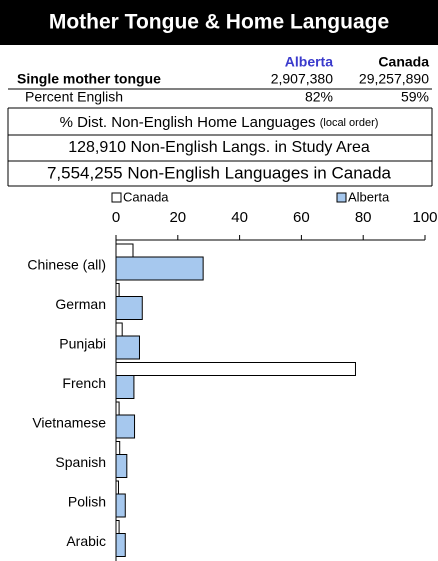 Image resolution: width=438 pixels, height=561 pixels. What do you see at coordinates (424, 217) in the screenshot?
I see `x-tick-label: 100` at bounding box center [424, 217].